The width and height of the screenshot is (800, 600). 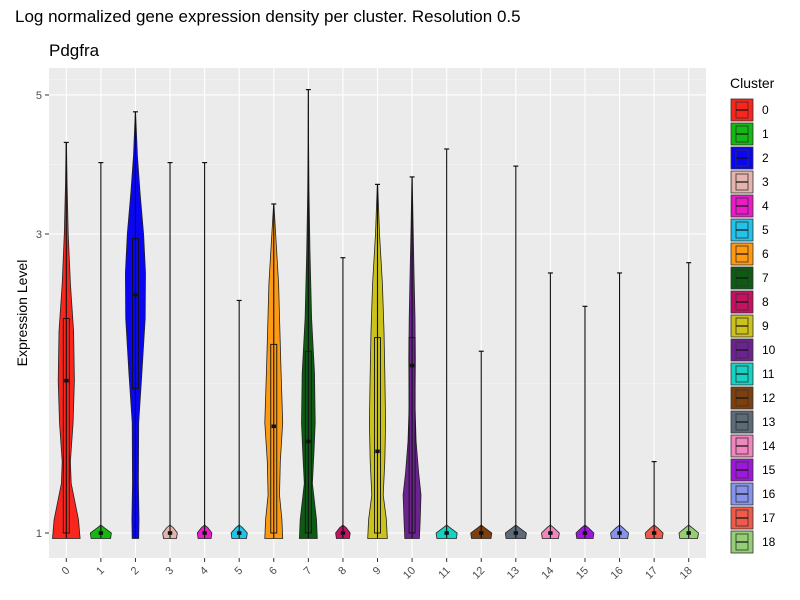 I want to click on legend-label: 4, so click(x=765, y=206).